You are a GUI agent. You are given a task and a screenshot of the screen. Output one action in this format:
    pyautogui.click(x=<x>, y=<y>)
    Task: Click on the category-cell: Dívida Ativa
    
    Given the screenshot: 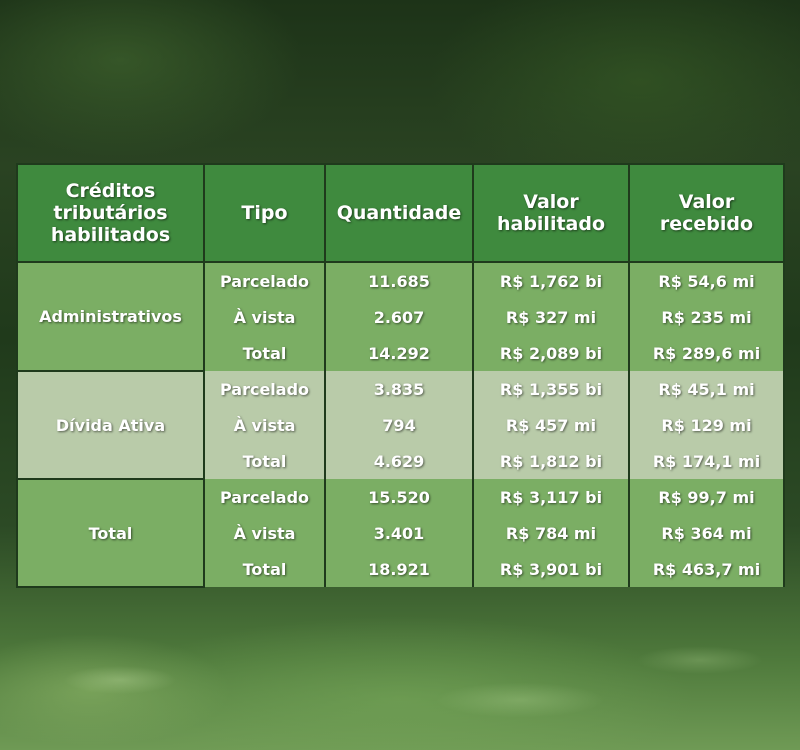 What is the action you would take?
    pyautogui.click(x=110, y=425)
    